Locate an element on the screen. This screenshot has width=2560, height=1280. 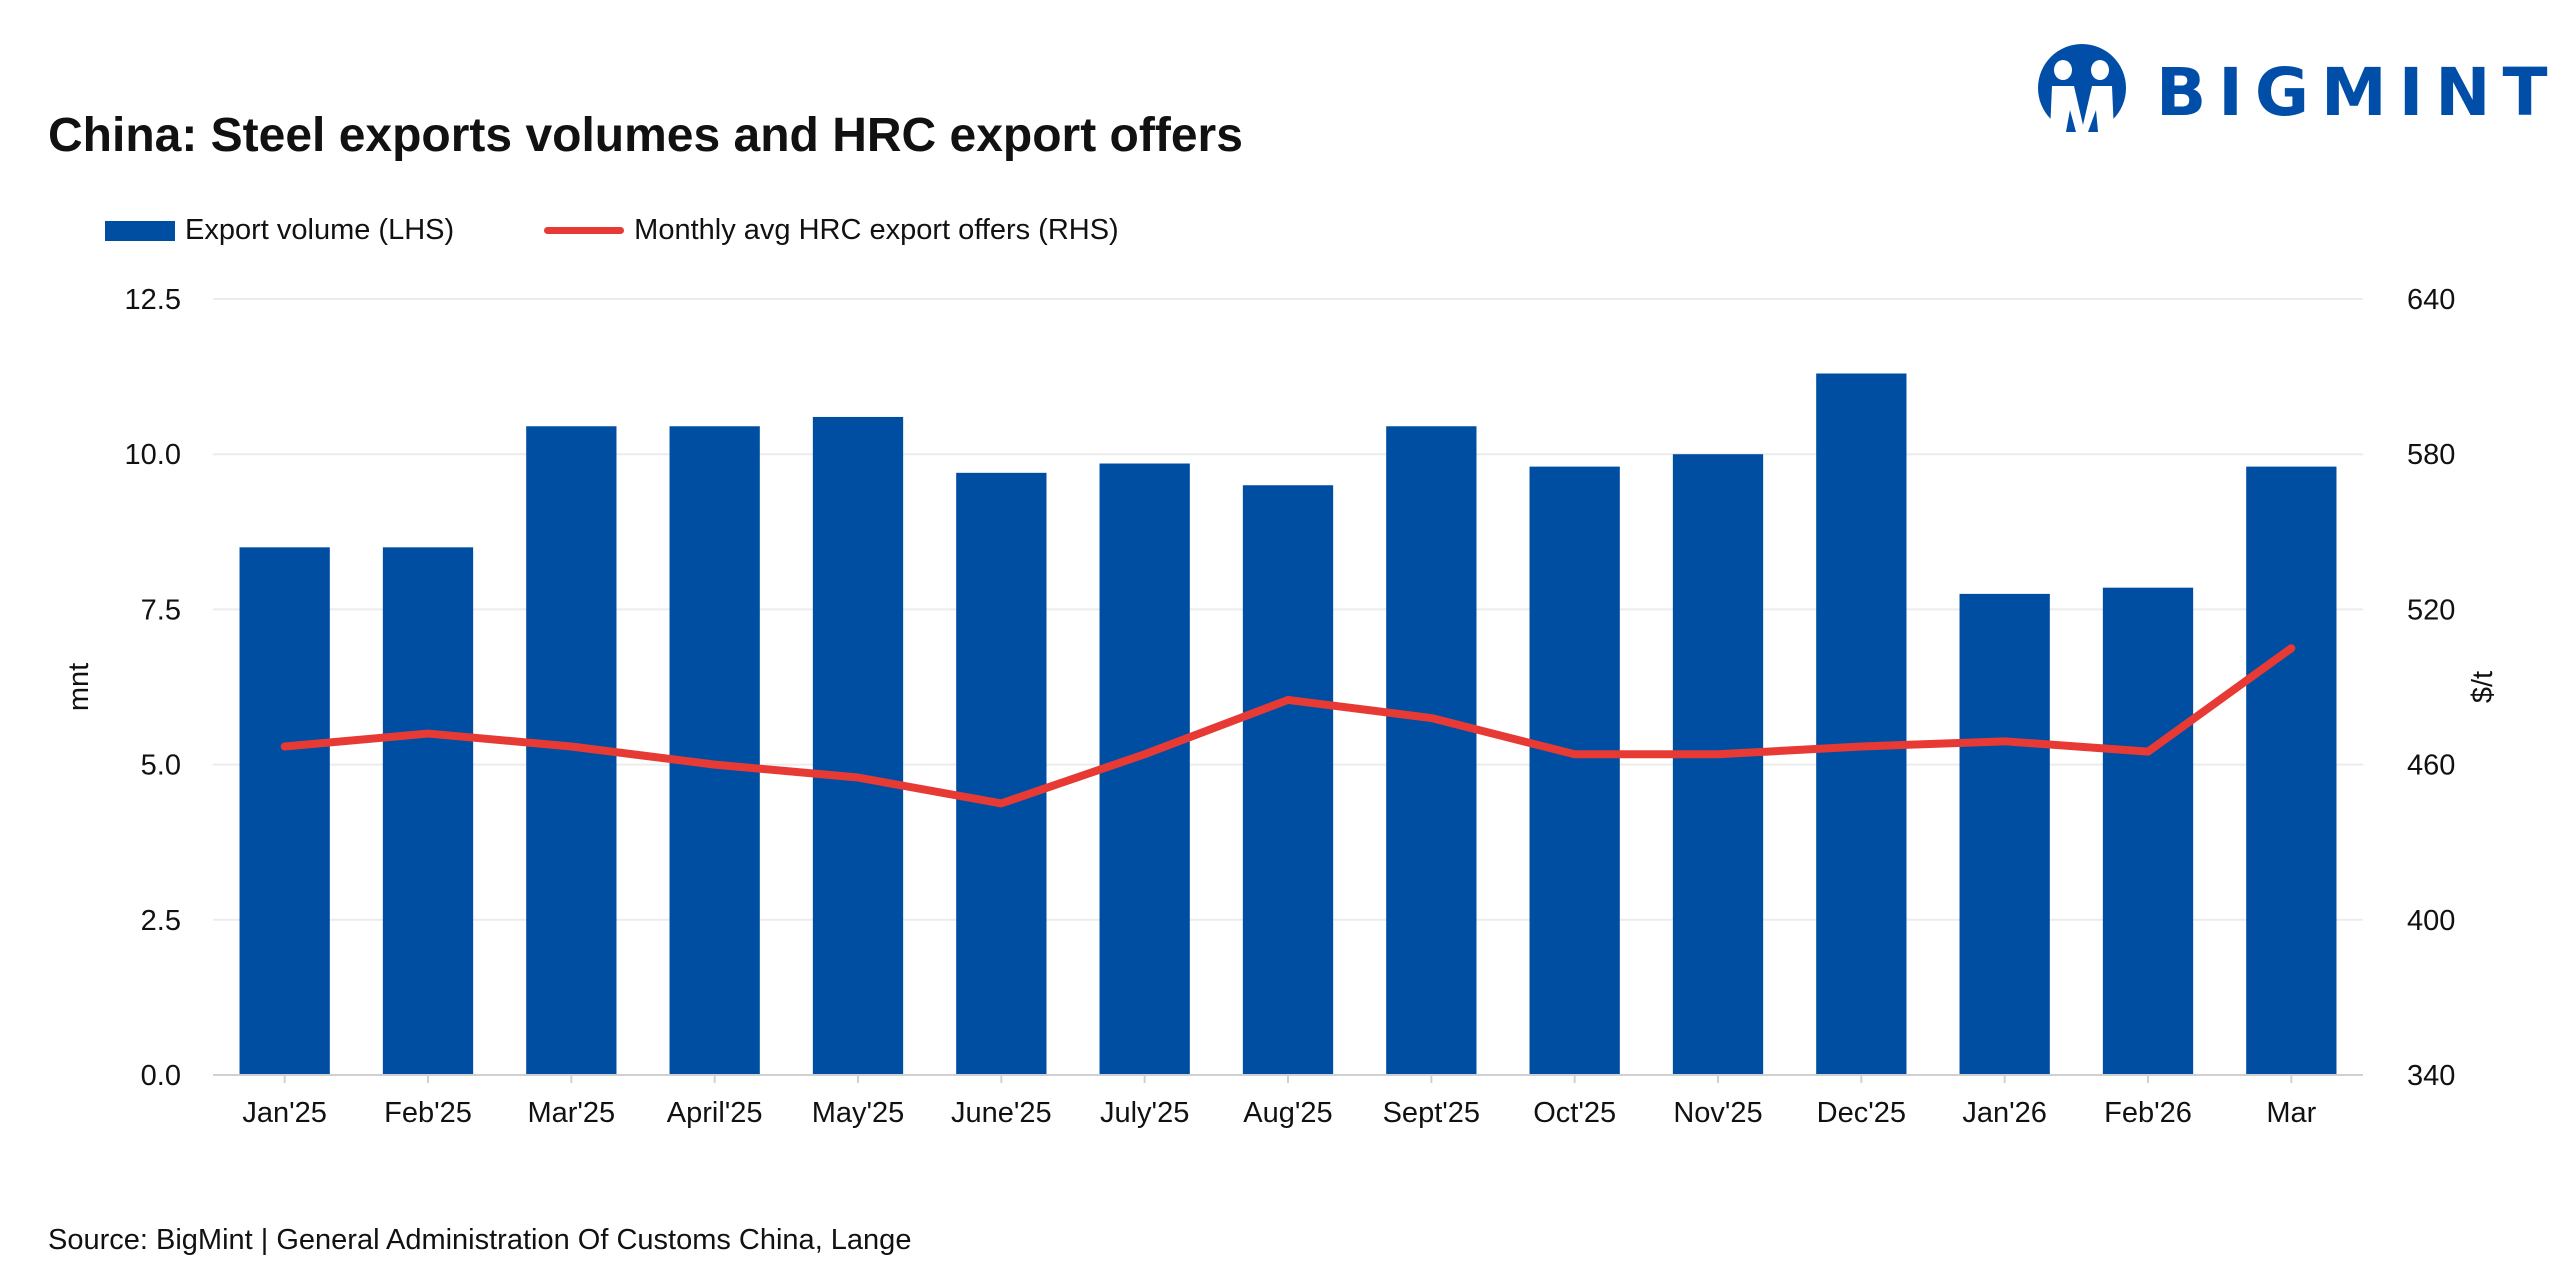
x-tick-label: Feb'25 is located at coordinates (428, 1113).